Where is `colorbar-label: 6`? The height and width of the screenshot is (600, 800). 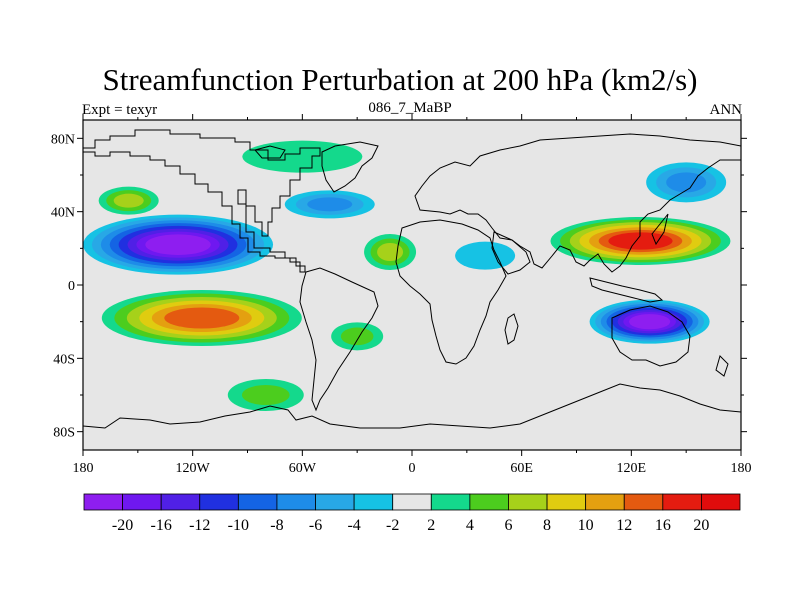 colorbar-label: 6 is located at coordinates (508, 525).